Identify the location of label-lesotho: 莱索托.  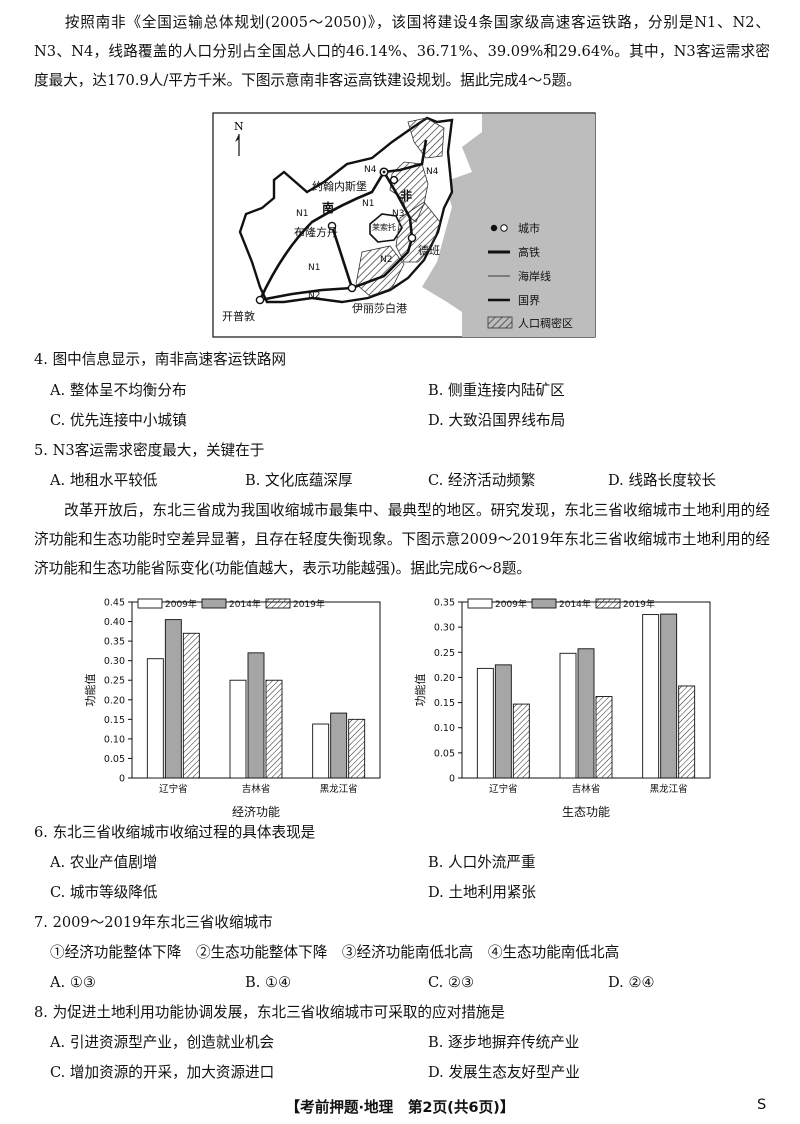
(384, 227).